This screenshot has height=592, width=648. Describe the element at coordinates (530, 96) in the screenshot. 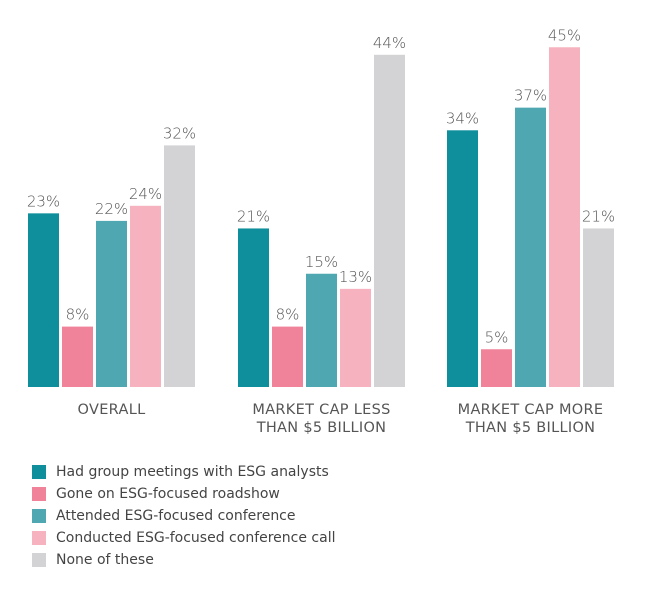

I see `value-label-3-3: 37%` at that location.